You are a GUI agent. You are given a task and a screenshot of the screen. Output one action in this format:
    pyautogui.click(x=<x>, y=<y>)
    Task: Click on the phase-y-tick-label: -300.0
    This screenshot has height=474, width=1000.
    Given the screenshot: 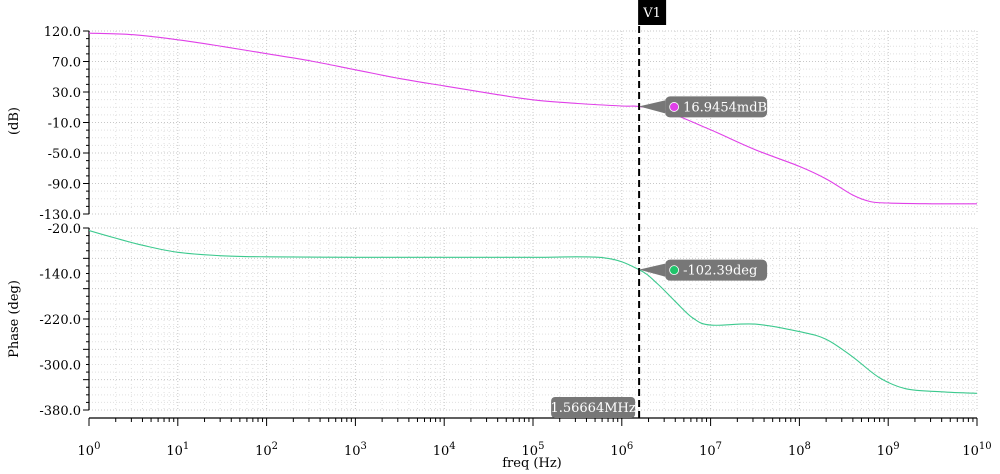 What is the action you would take?
    pyautogui.click(x=60, y=366)
    